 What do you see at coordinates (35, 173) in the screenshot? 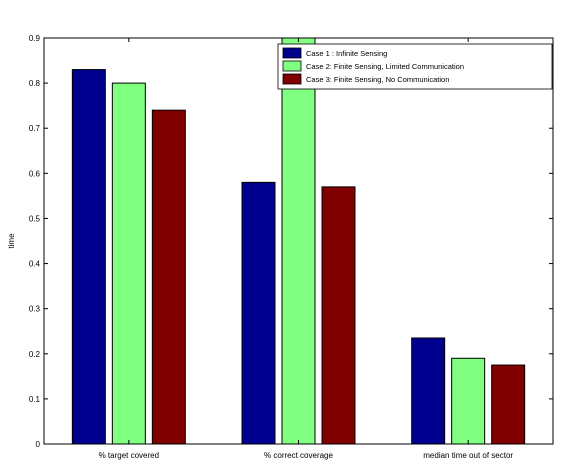
I see `y-tick-label: 0.6` at bounding box center [35, 173].